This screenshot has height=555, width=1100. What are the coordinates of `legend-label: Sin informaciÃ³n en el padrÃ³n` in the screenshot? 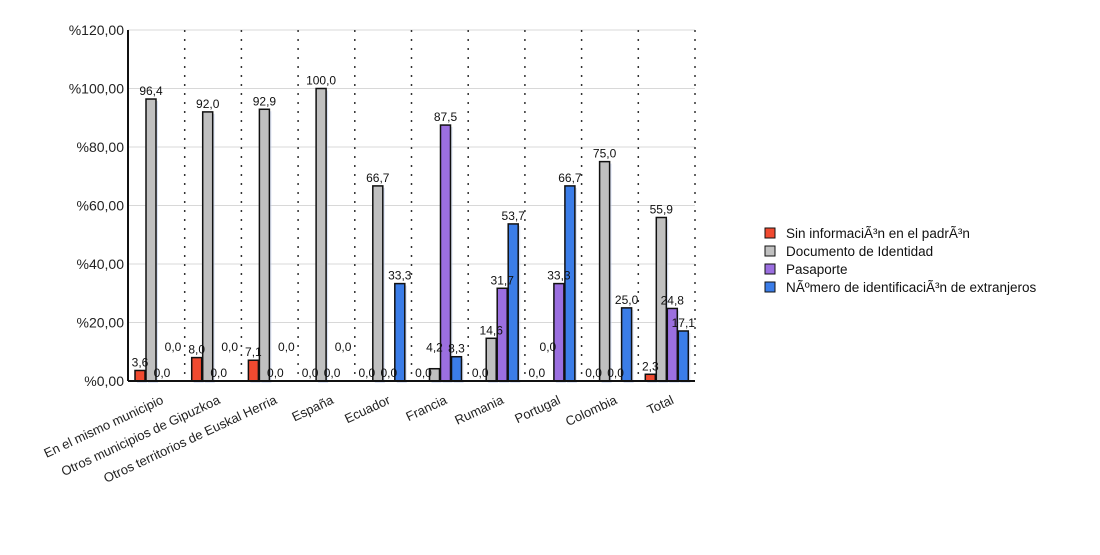 It's located at (878, 233).